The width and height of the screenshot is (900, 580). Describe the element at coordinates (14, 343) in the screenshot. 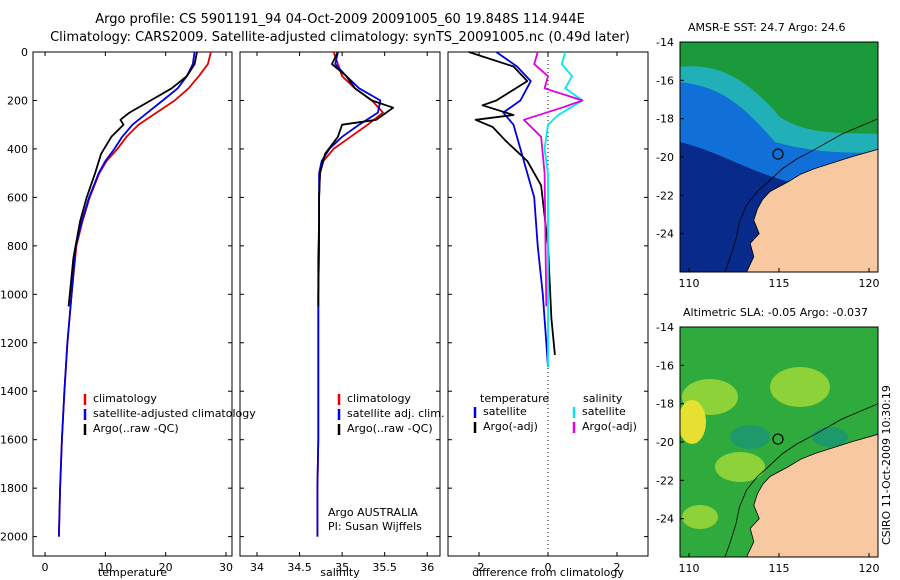

I see `depth-tick-label: 1200` at that location.